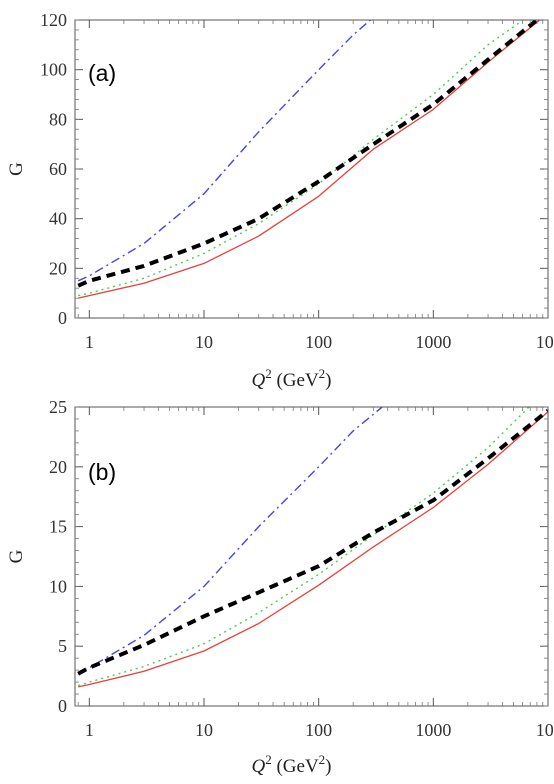 This screenshot has width=554, height=784. Describe the element at coordinates (53, 70) in the screenshot. I see `y-tick-label: 100` at that location.